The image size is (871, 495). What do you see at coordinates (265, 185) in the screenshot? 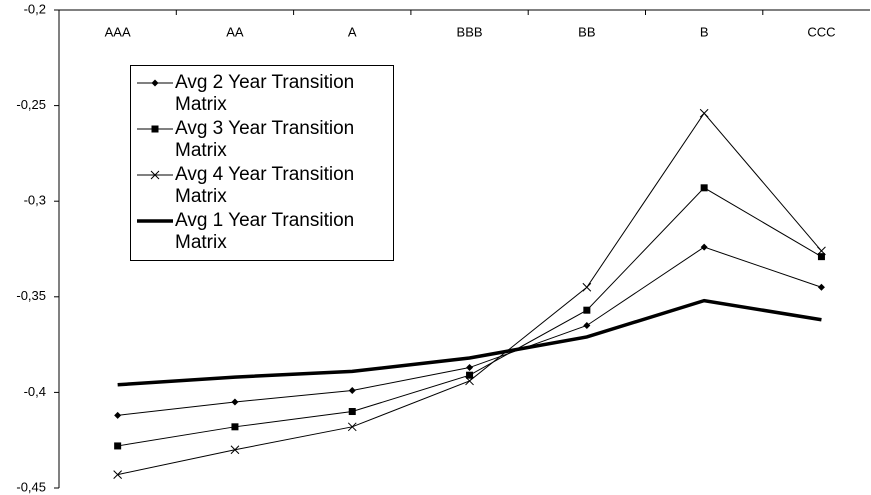
I see `legend-label: Avg 4 Year Transition Matrix` at bounding box center [265, 185].